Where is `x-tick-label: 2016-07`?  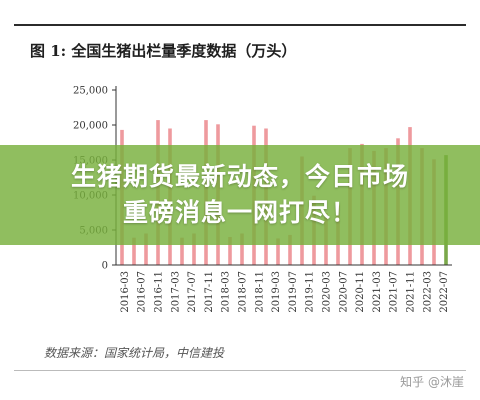 x-tick-label: 2016-07 is located at coordinates (142, 292).